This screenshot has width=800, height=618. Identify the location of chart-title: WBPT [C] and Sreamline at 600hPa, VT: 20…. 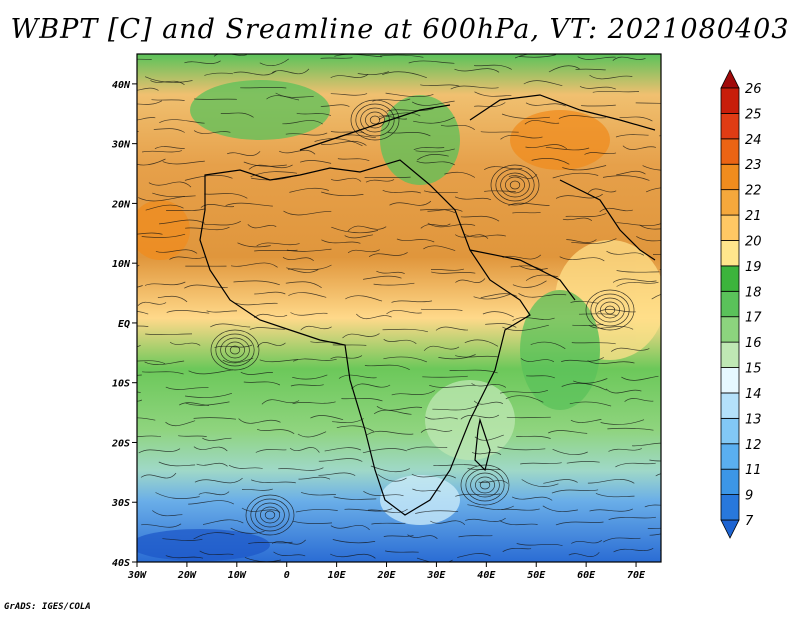
(400, 29).